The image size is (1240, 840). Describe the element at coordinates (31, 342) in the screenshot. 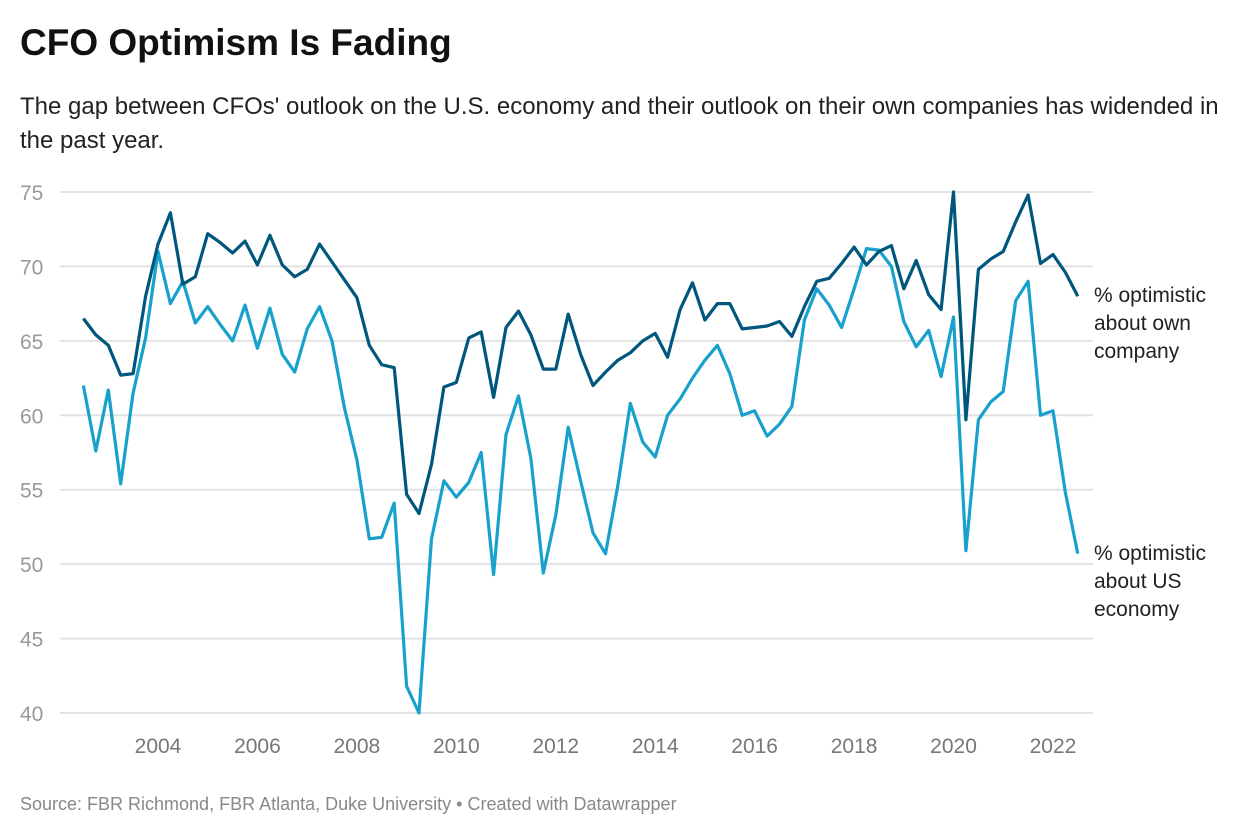

I see `y-tick-label: 65` at that location.